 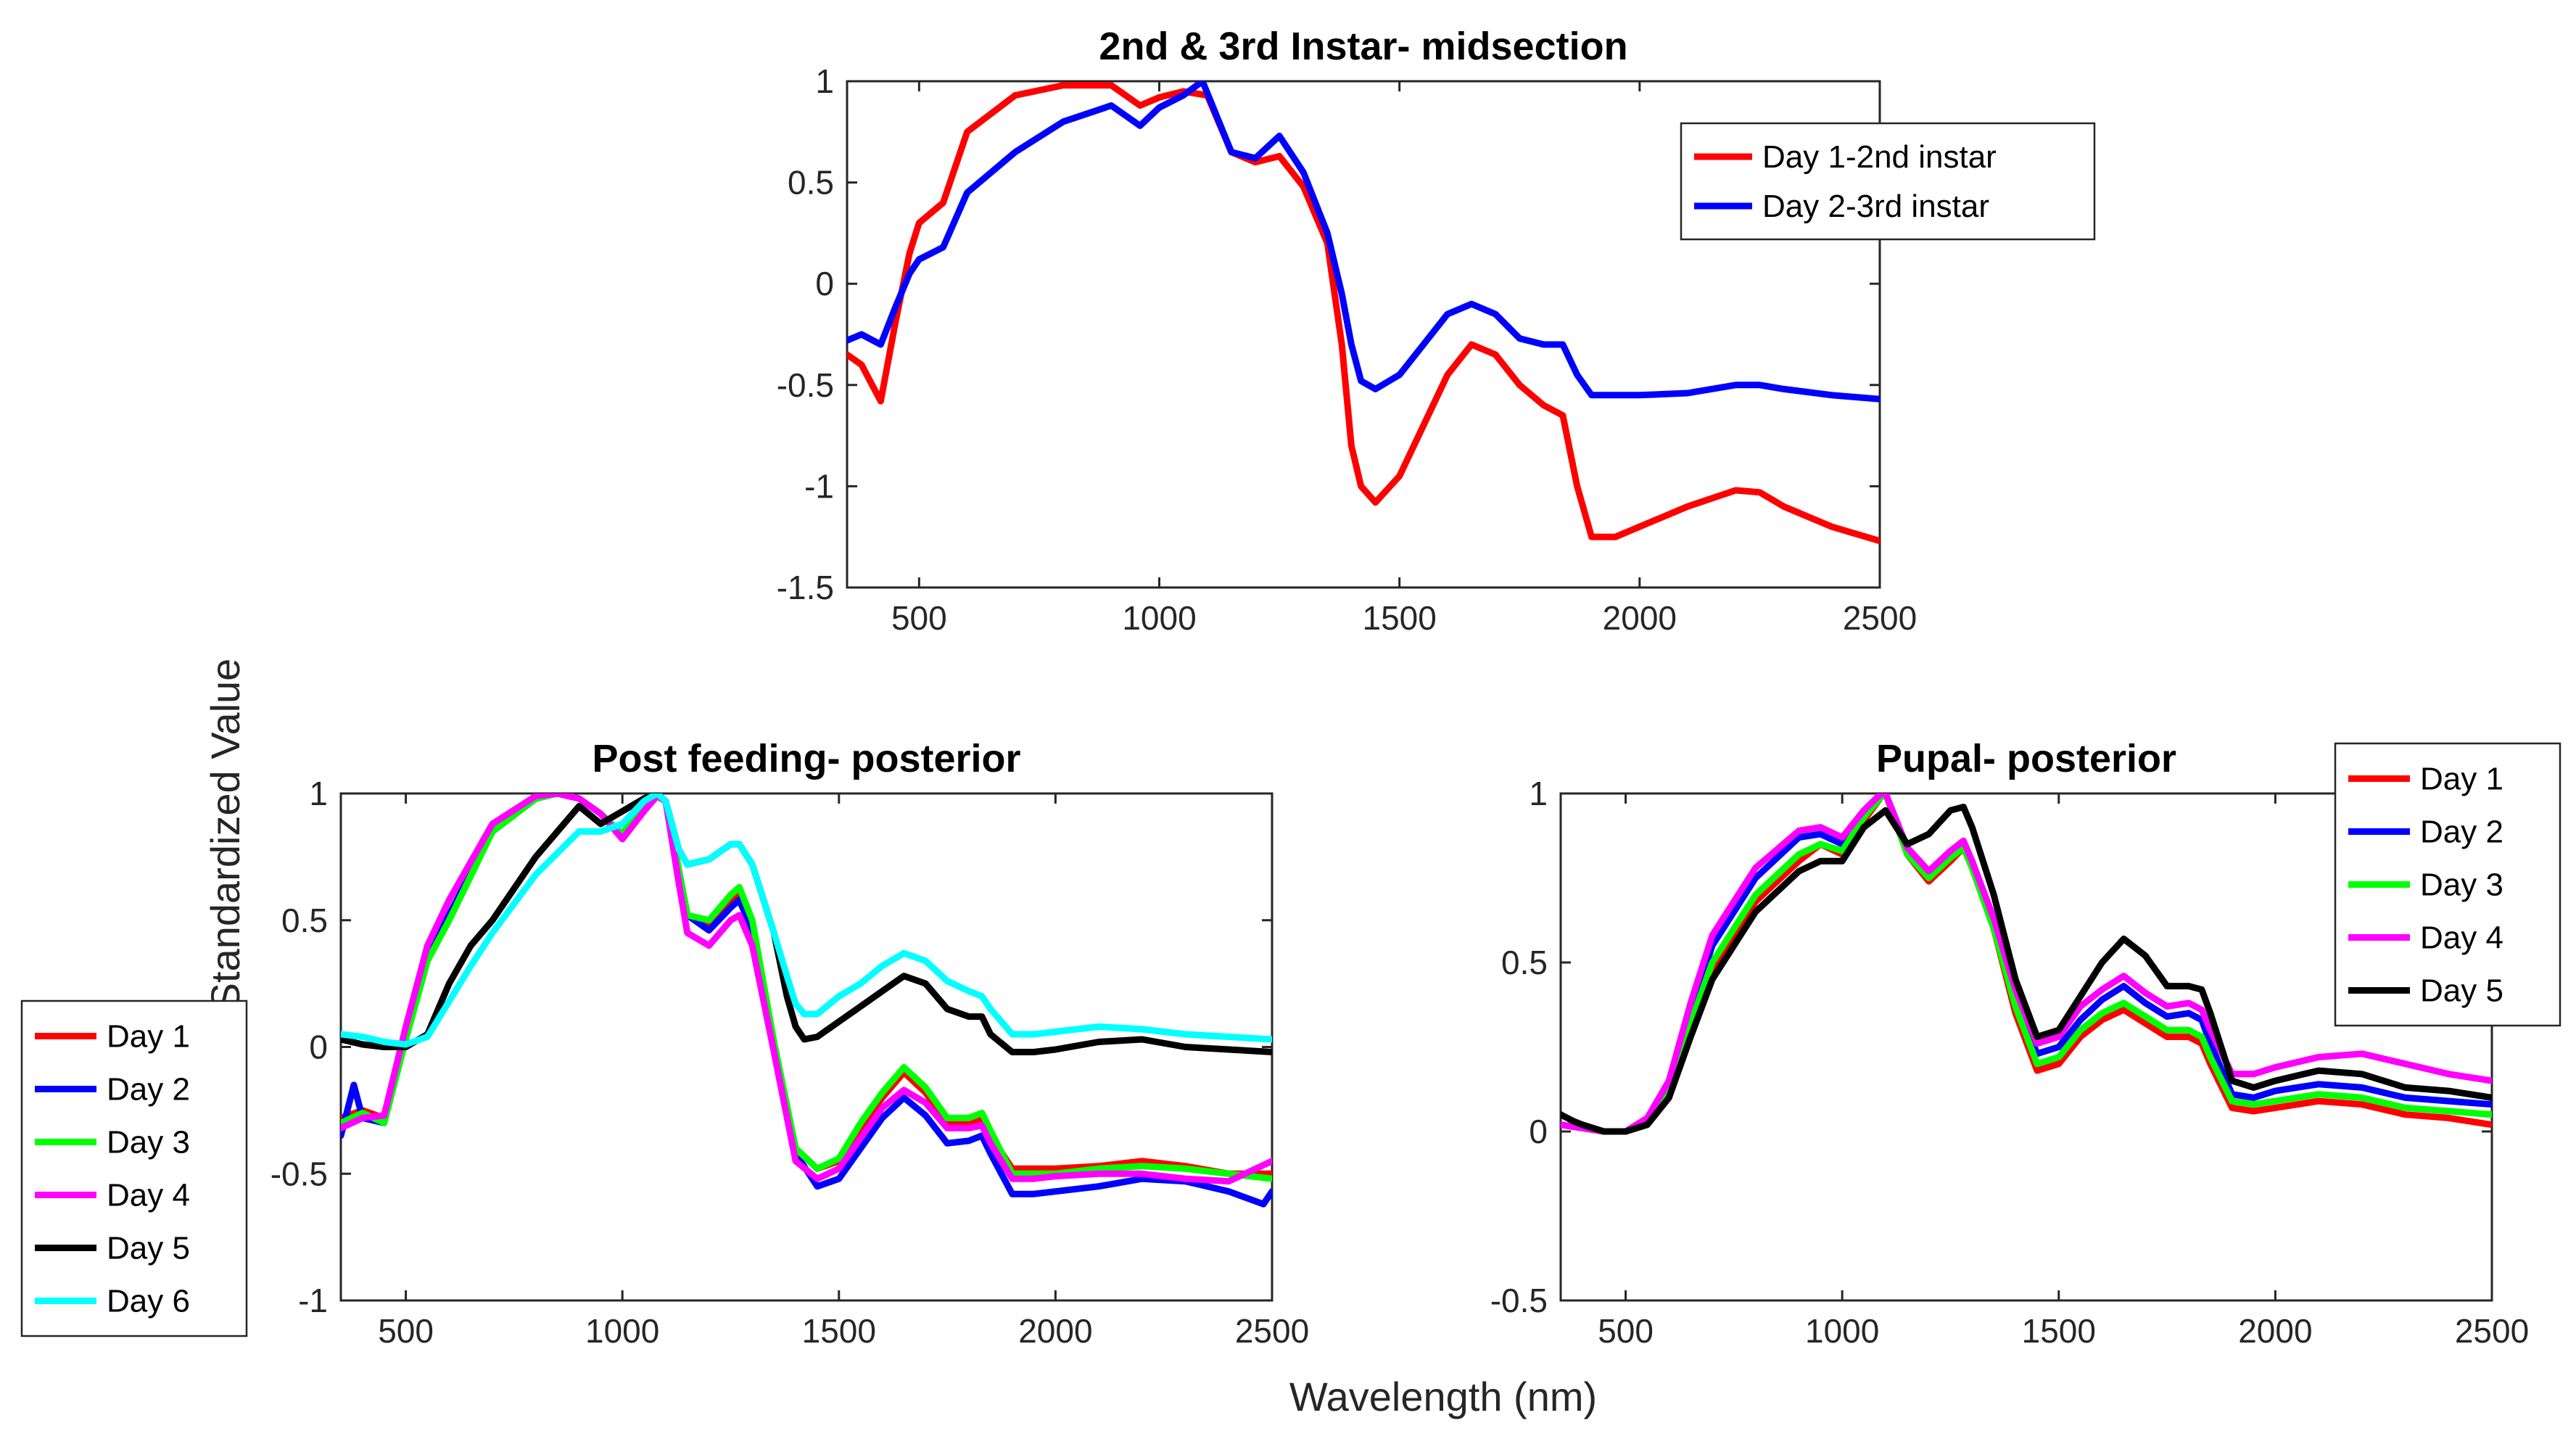 What do you see at coordinates (1443, 1397) in the screenshot?
I see `figure-xlabel: Wavelength (nm)` at bounding box center [1443, 1397].